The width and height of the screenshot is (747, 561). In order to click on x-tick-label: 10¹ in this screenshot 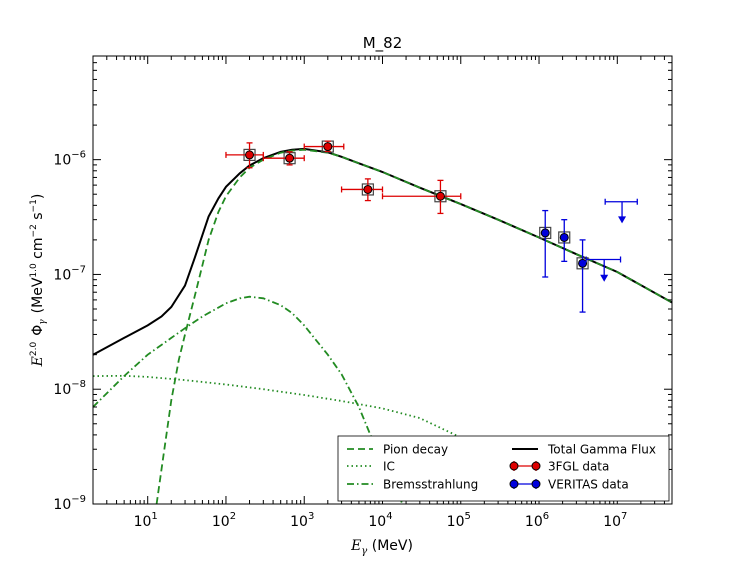, I will do `click(146, 520)`.